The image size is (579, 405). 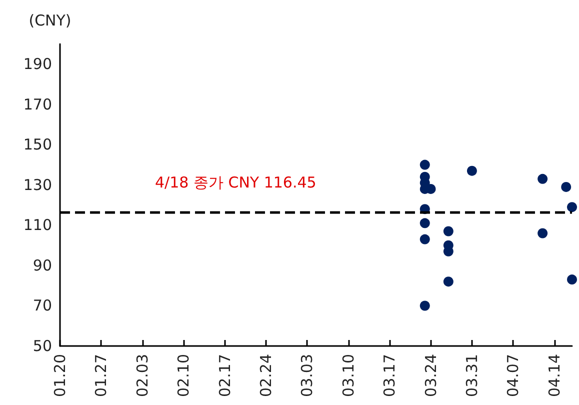 I want to click on y-tick-label: 110, so click(x=37, y=225).